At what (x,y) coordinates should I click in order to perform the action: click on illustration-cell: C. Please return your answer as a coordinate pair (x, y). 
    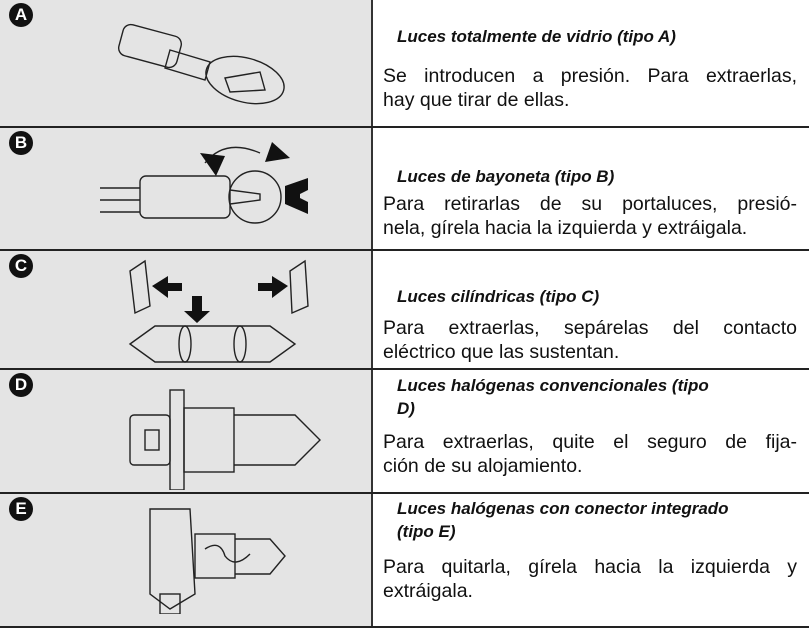
    Looking at the image, I should click on (186, 309).